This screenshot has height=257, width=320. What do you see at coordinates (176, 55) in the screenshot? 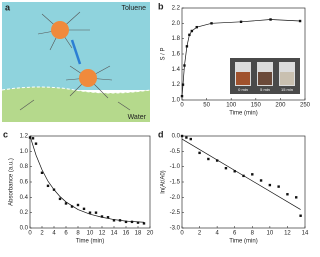
I see `y-tick-label: 1.6` at bounding box center [176, 55].